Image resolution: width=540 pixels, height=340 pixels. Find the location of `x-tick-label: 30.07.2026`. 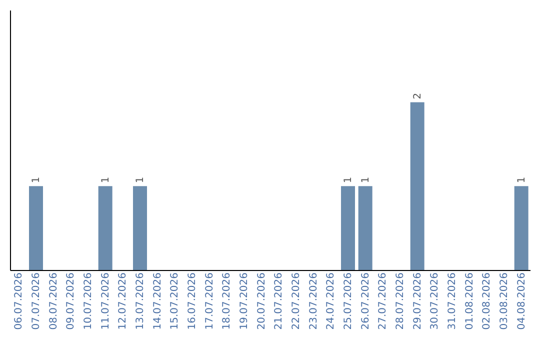

x-tick-label: 30.07.2026 is located at coordinates (435, 301).